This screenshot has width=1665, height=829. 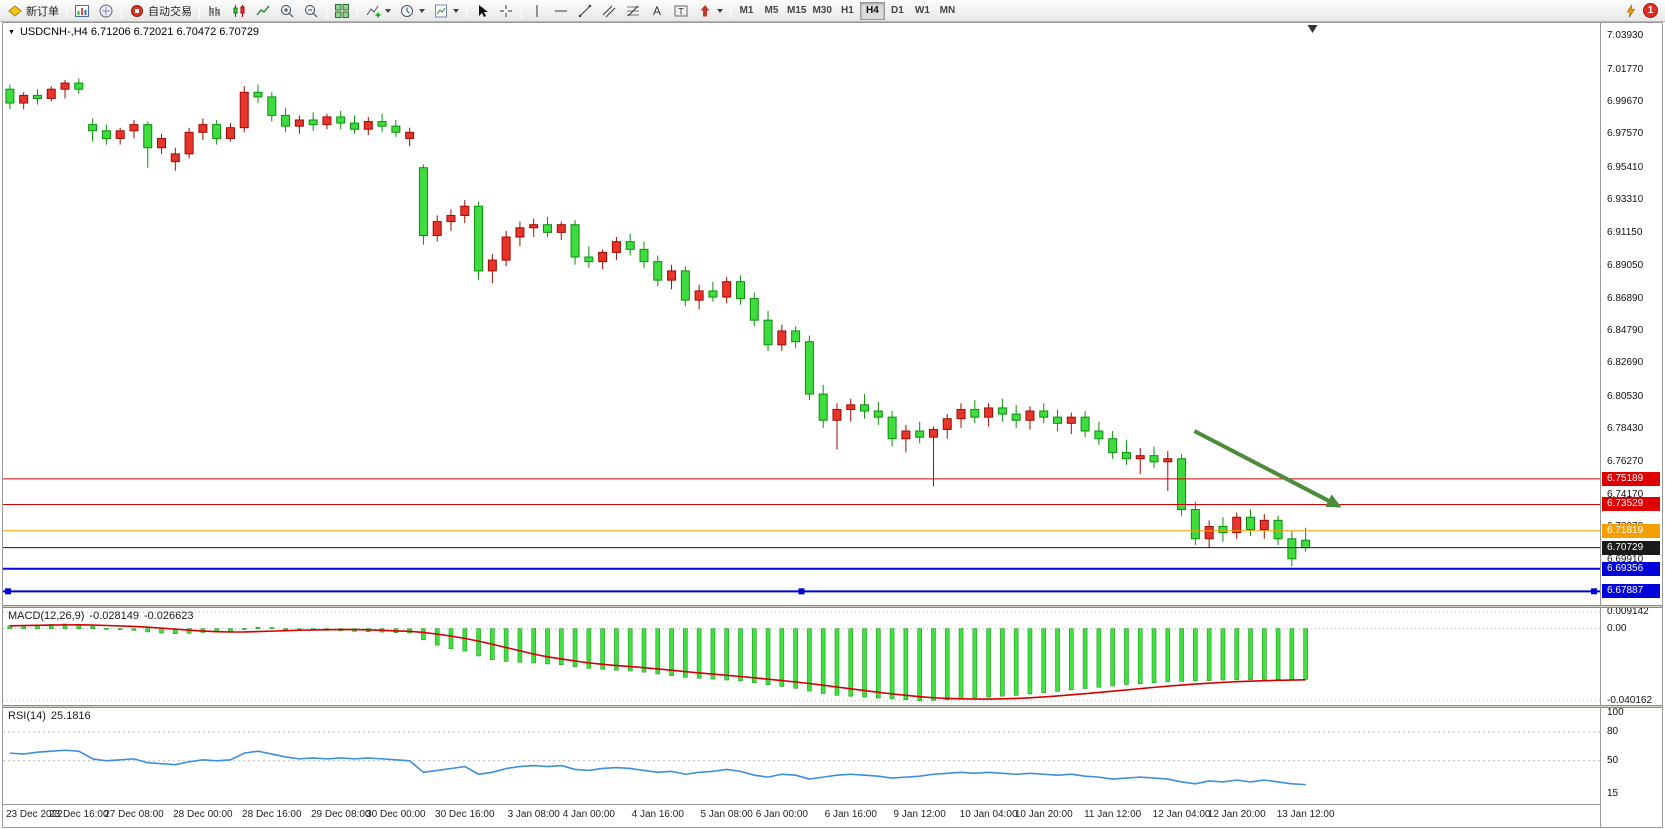 I want to click on timeframe-mn-button: MN, so click(x=947, y=11).